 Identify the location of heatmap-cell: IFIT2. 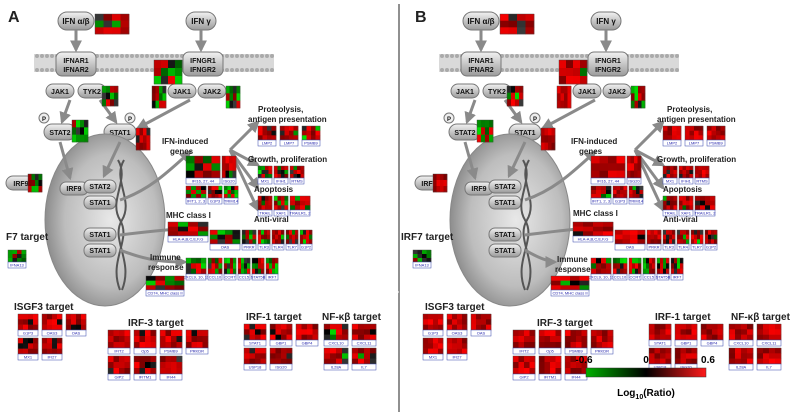
(119, 342).